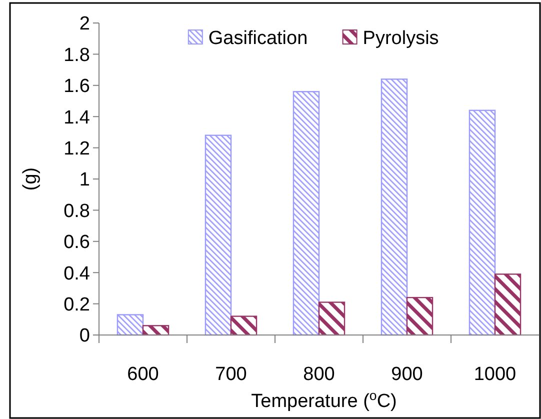 This screenshot has width=541, height=419. Describe the element at coordinates (30, 179) in the screenshot. I see `y-axis-title: (g)` at that location.